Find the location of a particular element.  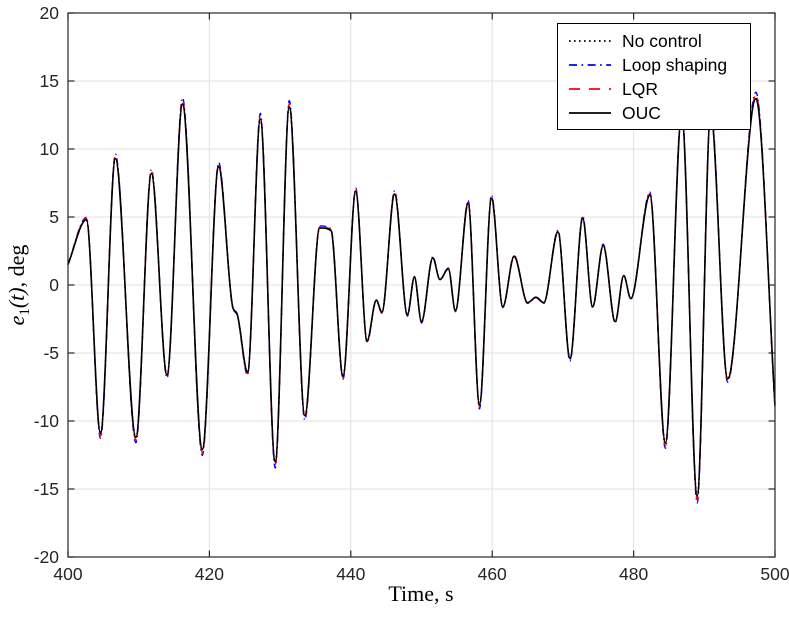

y-label-subscript: 1 is located at coordinates (25, 312).